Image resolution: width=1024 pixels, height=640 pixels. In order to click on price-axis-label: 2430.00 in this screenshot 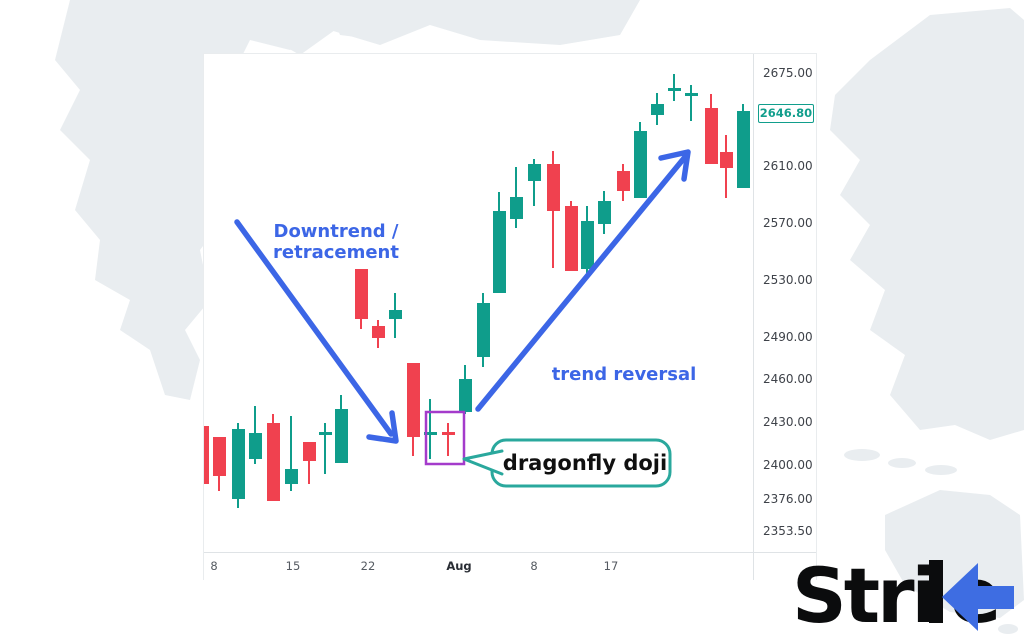, I will do `click(788, 422)`.